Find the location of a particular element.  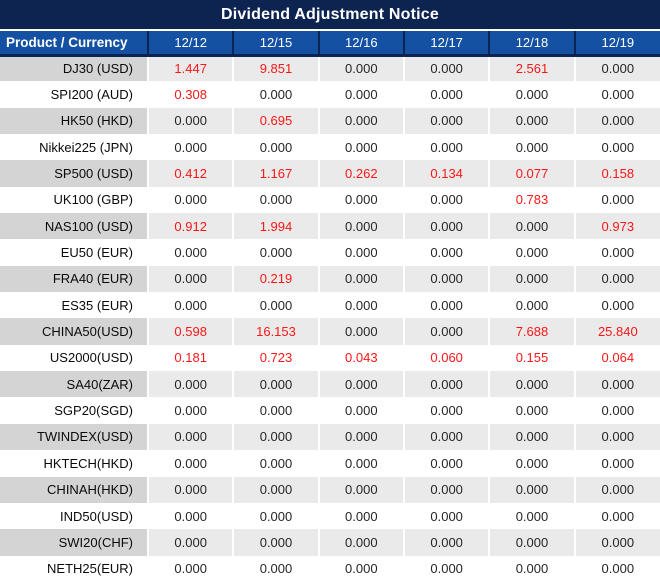

product-cell: SPI200 (AUD) is located at coordinates (74, 94).